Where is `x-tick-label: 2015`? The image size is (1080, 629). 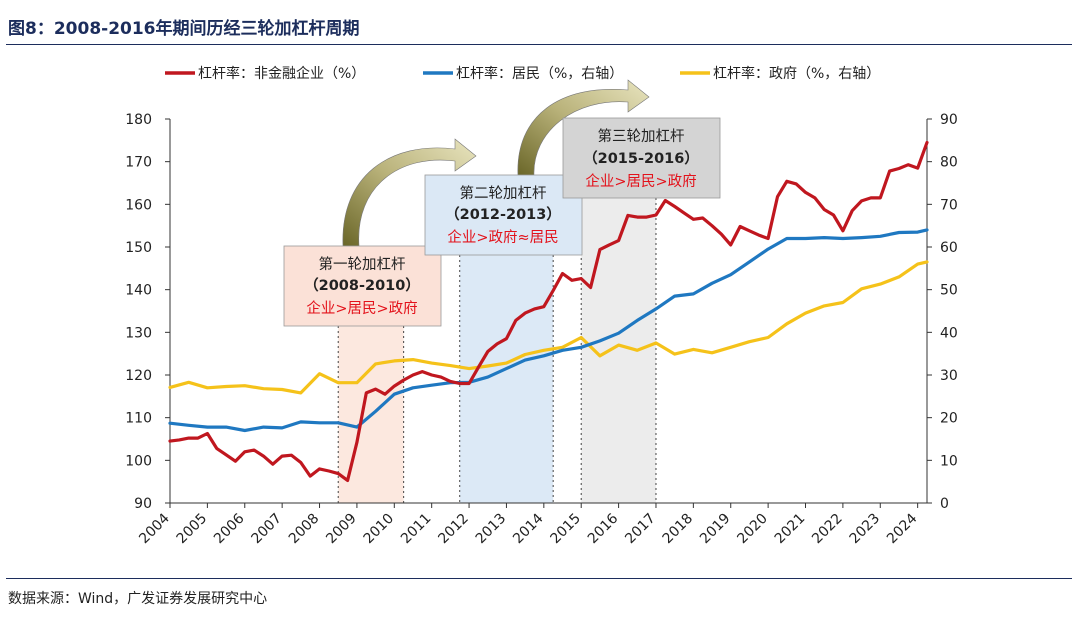 x-tick-label: 2015 is located at coordinates (566, 529).